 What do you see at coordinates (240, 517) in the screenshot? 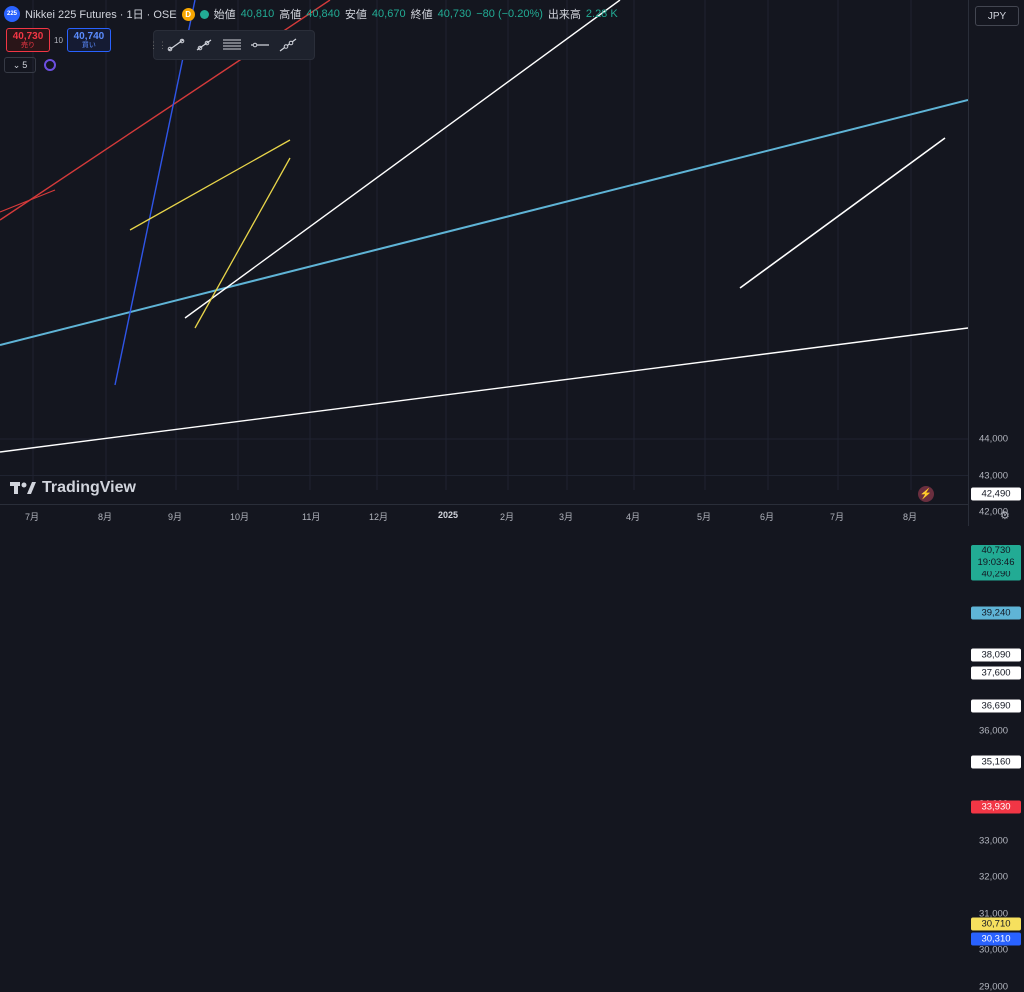
I see `time-tick: 10月` at bounding box center [240, 517].